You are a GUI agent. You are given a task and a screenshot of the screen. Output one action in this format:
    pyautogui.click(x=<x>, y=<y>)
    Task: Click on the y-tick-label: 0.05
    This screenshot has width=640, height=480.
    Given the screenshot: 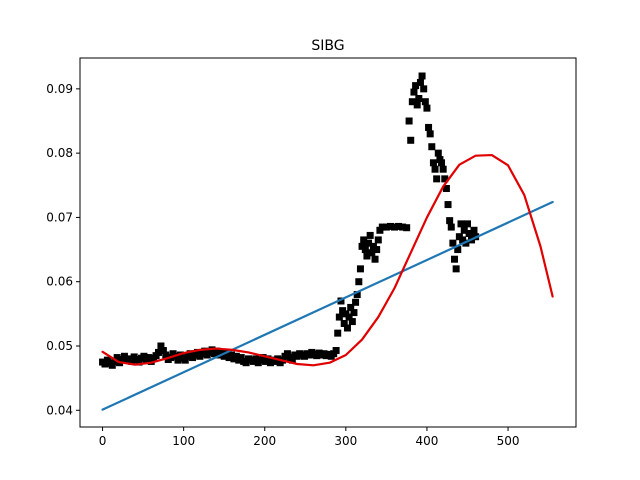 What is the action you would take?
    pyautogui.click(x=59, y=346)
    